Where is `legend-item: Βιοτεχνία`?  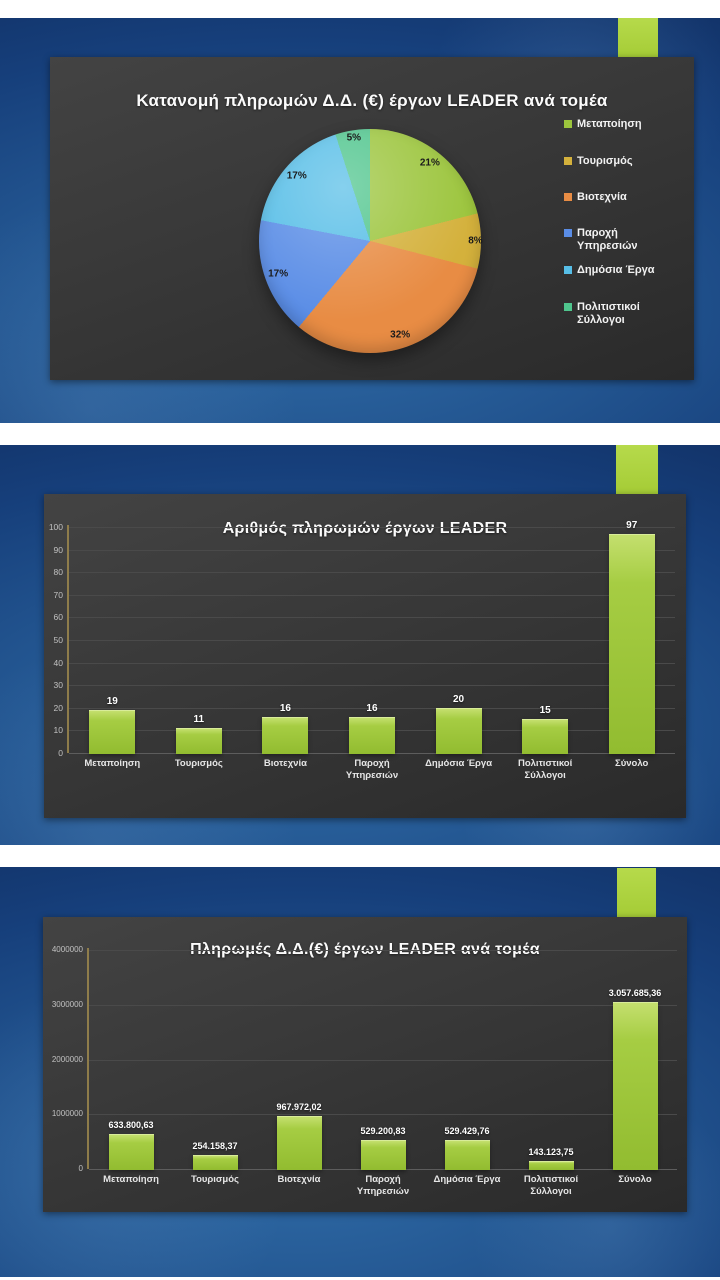 legend-item: Βιοτεχνία is located at coordinates (626, 197).